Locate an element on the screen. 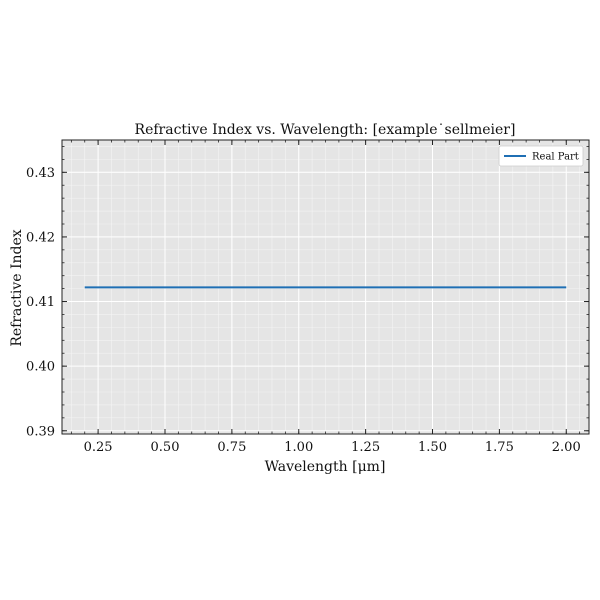 This screenshot has width=600, height=600. x-axis-label: Wavelength [μm] is located at coordinates (325, 467).